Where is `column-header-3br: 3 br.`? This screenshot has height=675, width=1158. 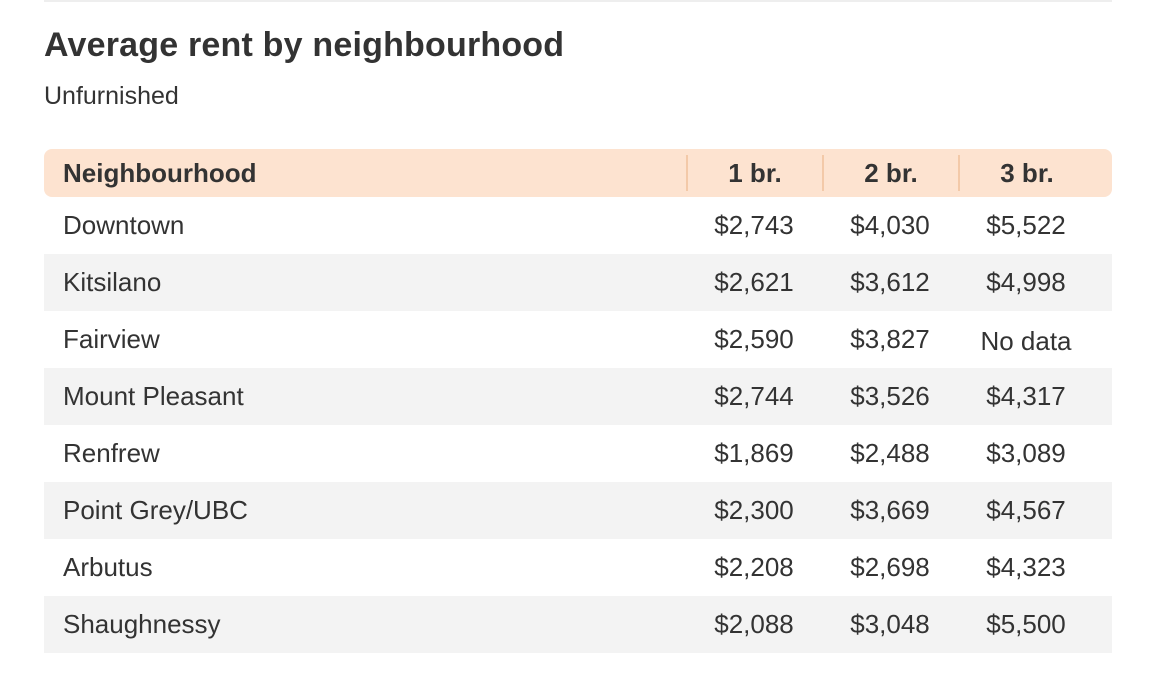 column-header-3br: 3 br. is located at coordinates (1026, 173).